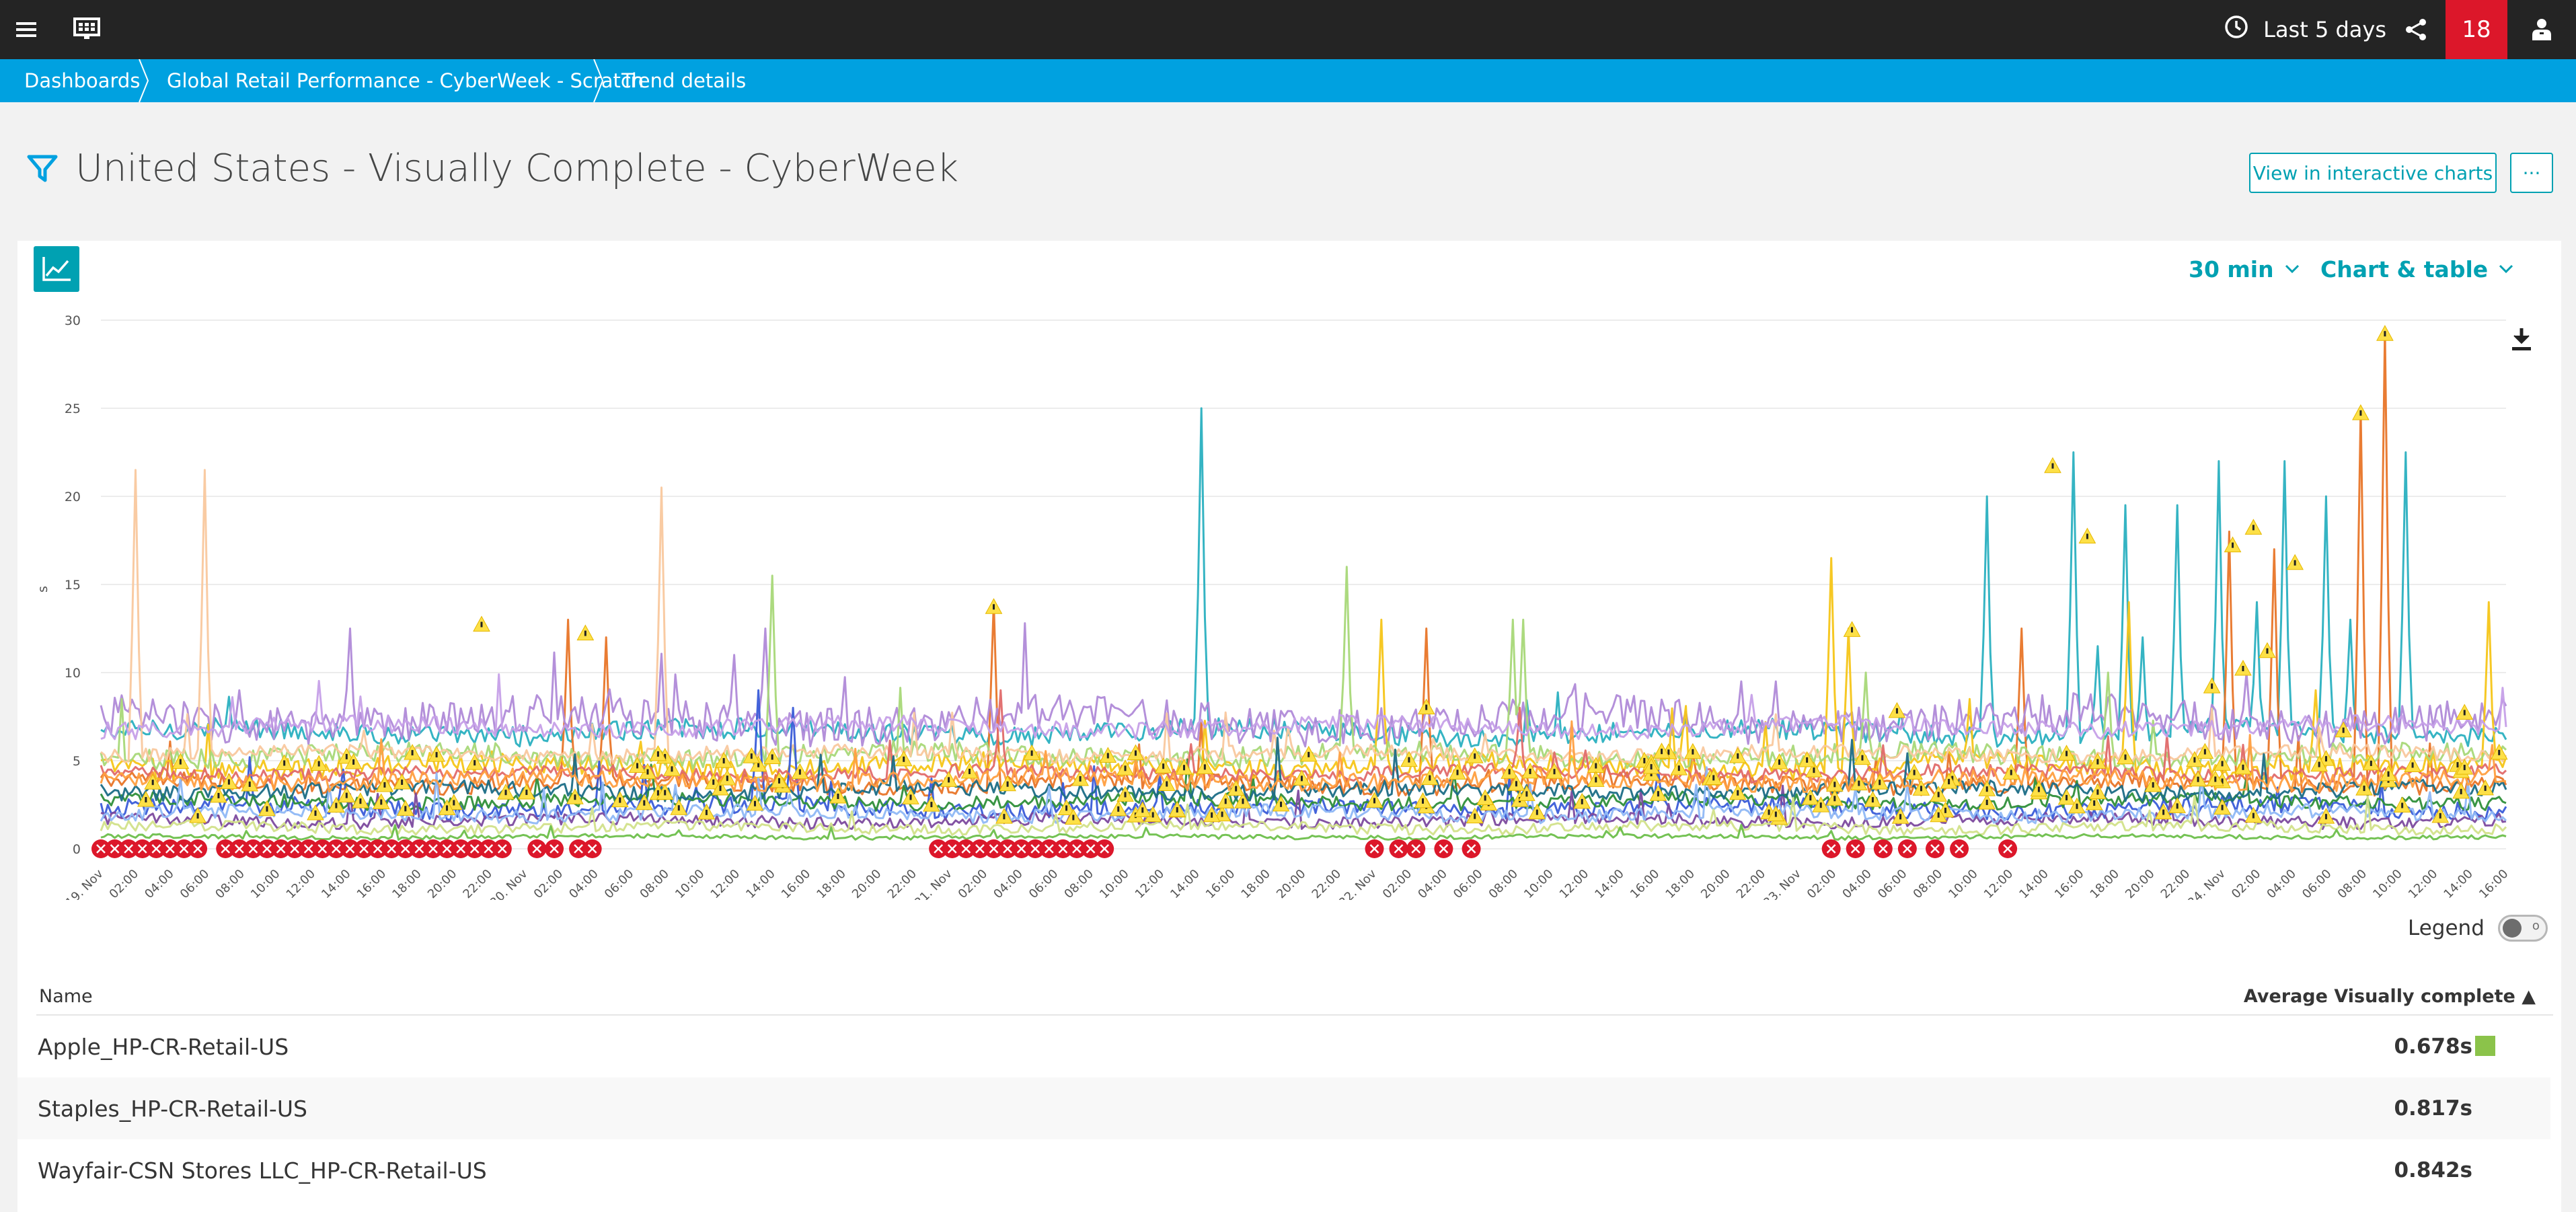 This screenshot has width=2576, height=1212. What do you see at coordinates (2416, 29) in the screenshot?
I see `share-icon` at bounding box center [2416, 29].